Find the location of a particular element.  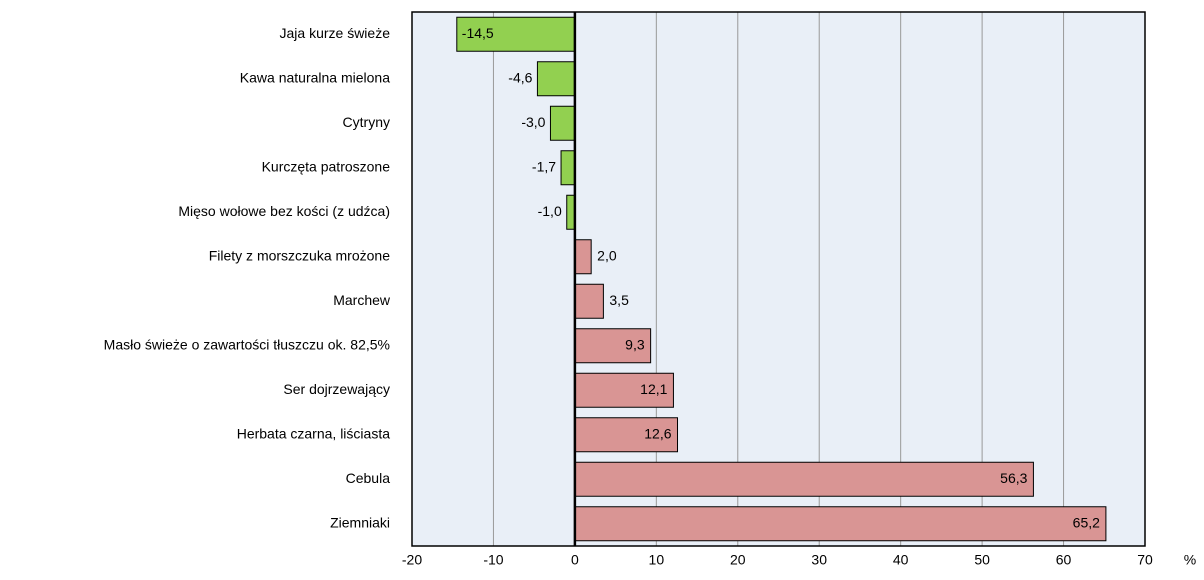

y-tick-label: Marchew is located at coordinates (362, 300).